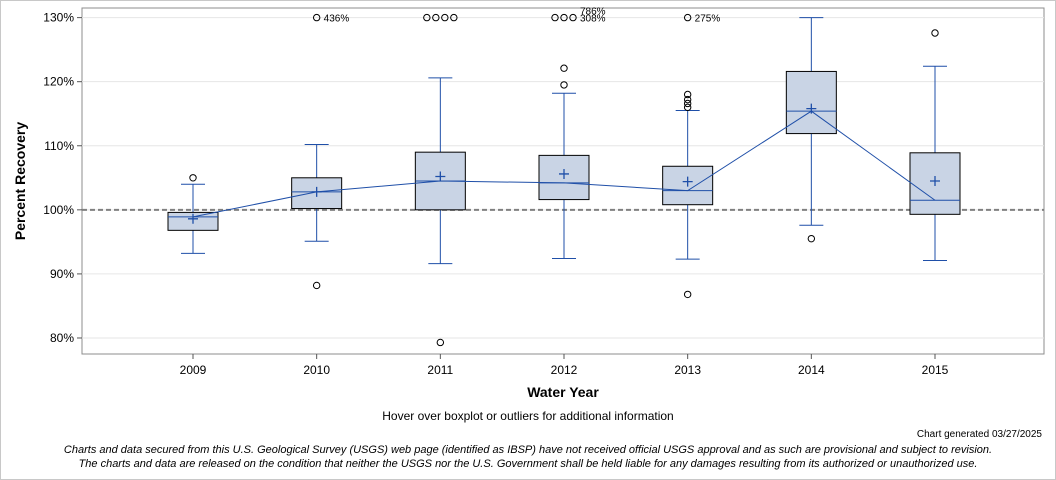 This screenshot has width=1056, height=480. What do you see at coordinates (59, 146) in the screenshot?
I see `y-tick-label: 110%` at bounding box center [59, 146].